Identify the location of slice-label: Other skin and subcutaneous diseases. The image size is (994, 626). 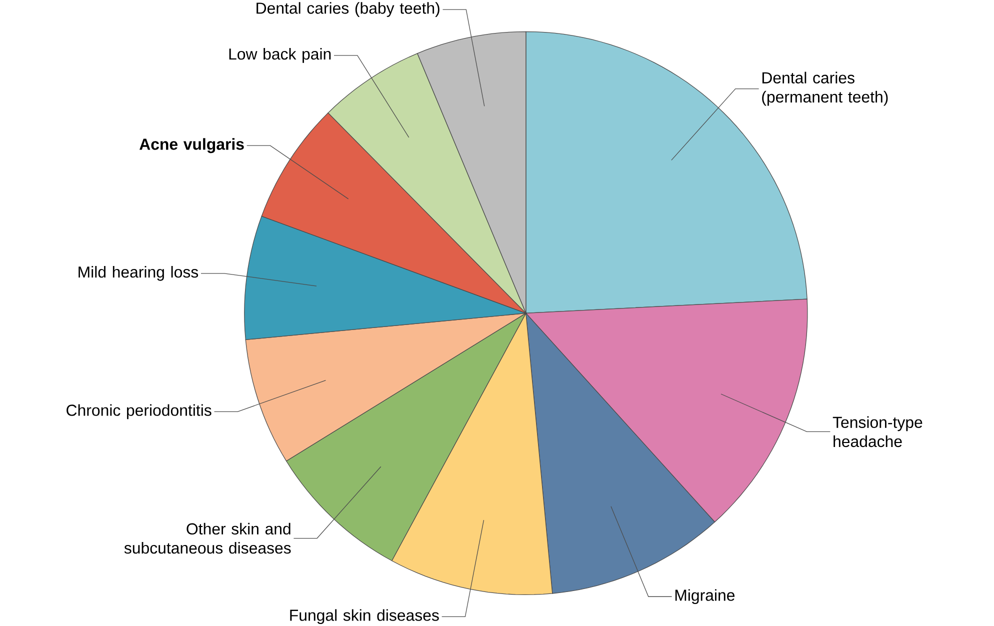
(207, 538).